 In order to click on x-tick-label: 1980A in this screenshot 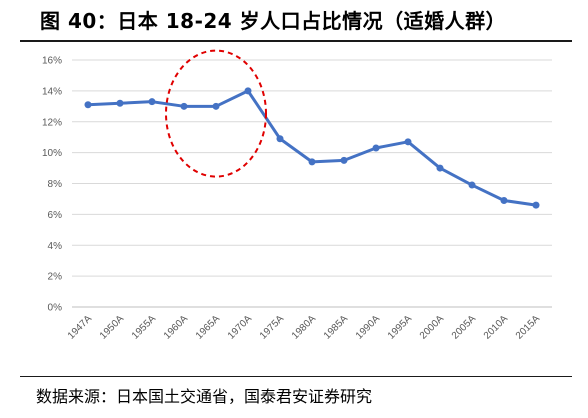, I will do `click(304, 327)`.